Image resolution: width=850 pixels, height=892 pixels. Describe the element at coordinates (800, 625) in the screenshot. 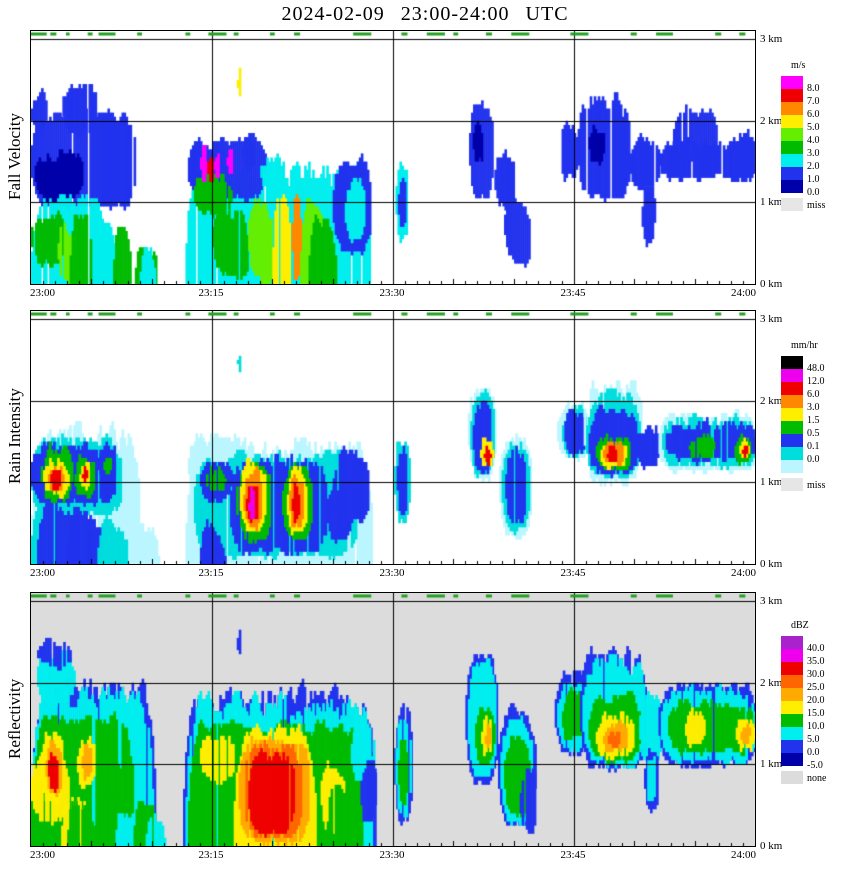

I see `colorbar-unit-label: dBZ` at that location.